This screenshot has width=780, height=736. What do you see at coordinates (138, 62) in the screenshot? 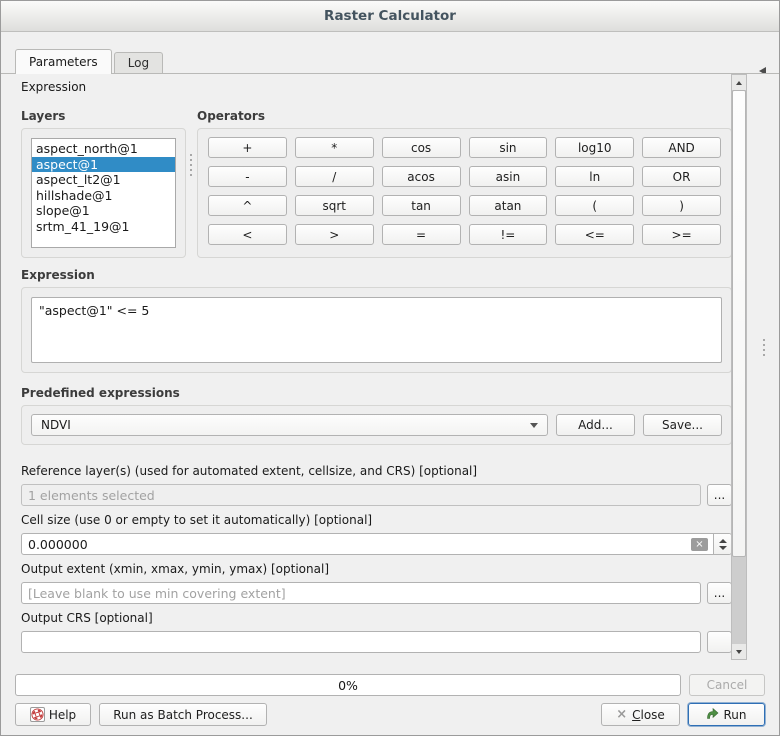
I see `tab-log: Log` at bounding box center [138, 62].